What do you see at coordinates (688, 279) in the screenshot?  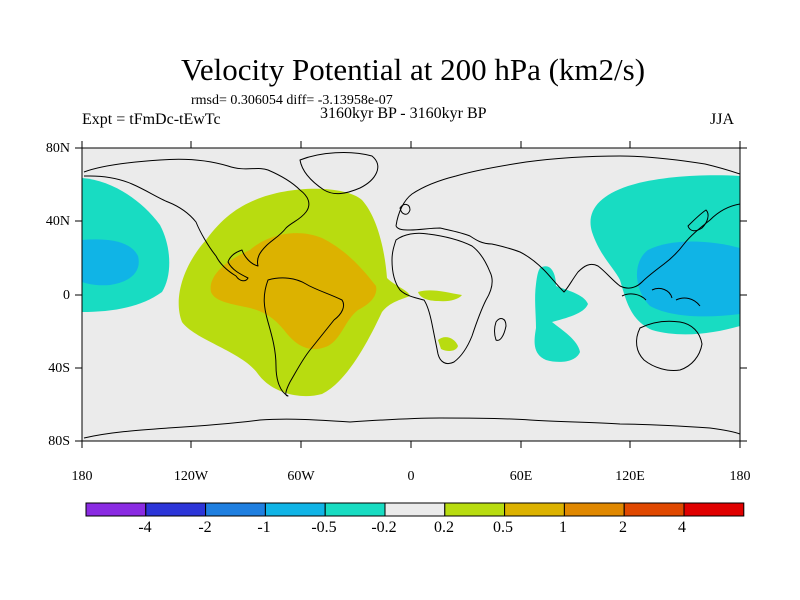 I see `contour-negative-mid-pacific-west` at bounding box center [688, 279].